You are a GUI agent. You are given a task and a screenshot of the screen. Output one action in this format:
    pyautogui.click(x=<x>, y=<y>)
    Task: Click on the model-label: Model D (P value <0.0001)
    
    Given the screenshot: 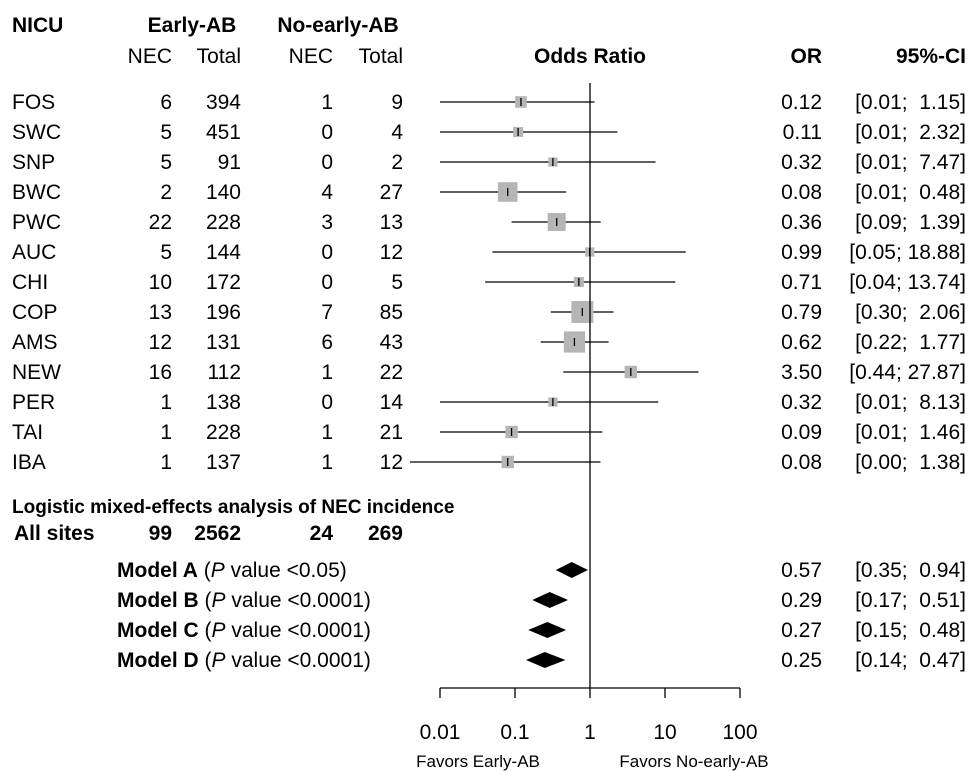 What is the action you would take?
    pyautogui.click(x=244, y=660)
    